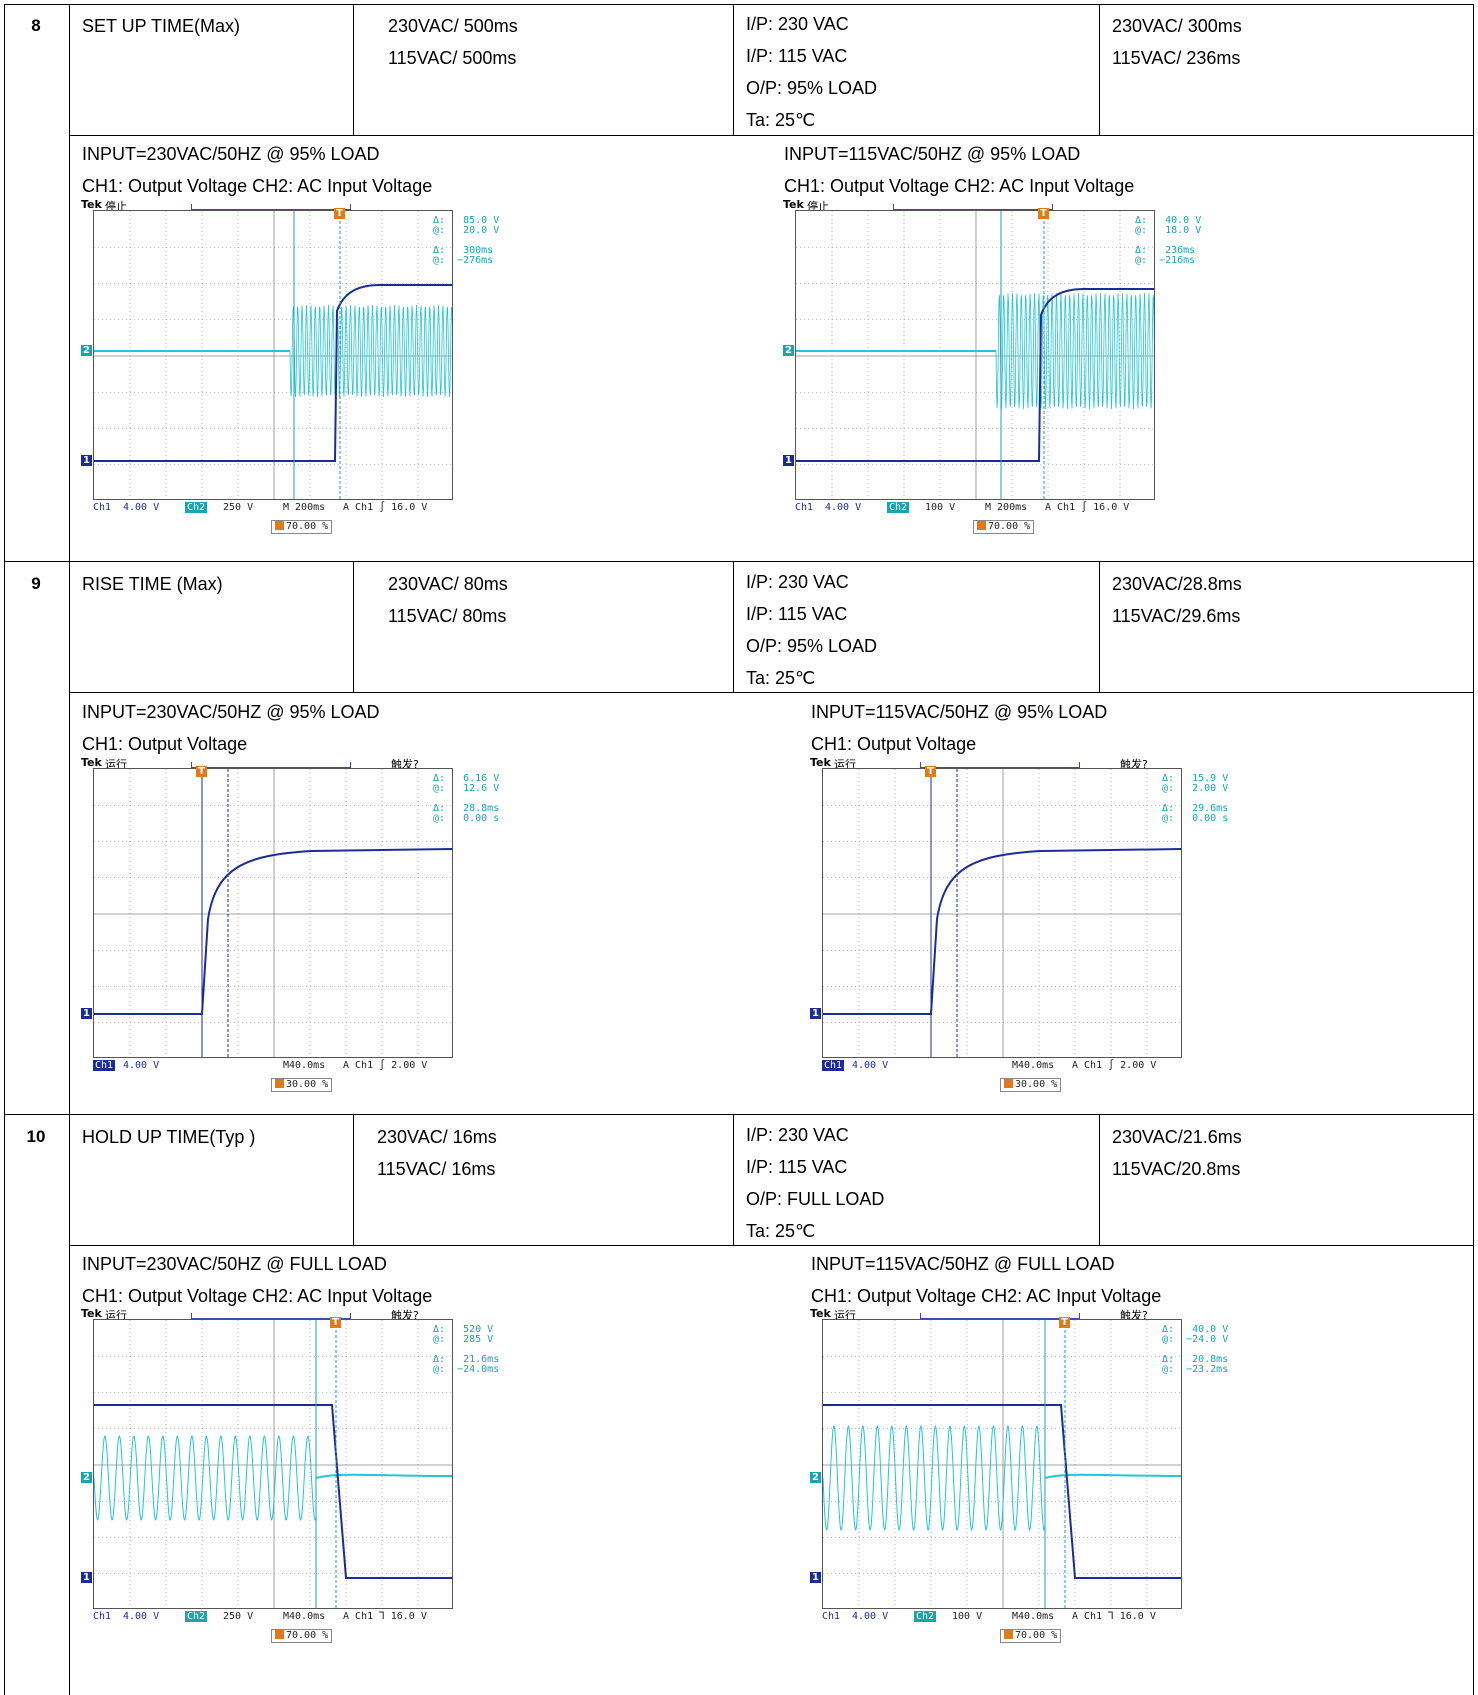 The width and height of the screenshot is (1478, 1695). Describe the element at coordinates (448, 584) in the screenshot. I see `spec-line: 230VAC/ 80ms` at that location.